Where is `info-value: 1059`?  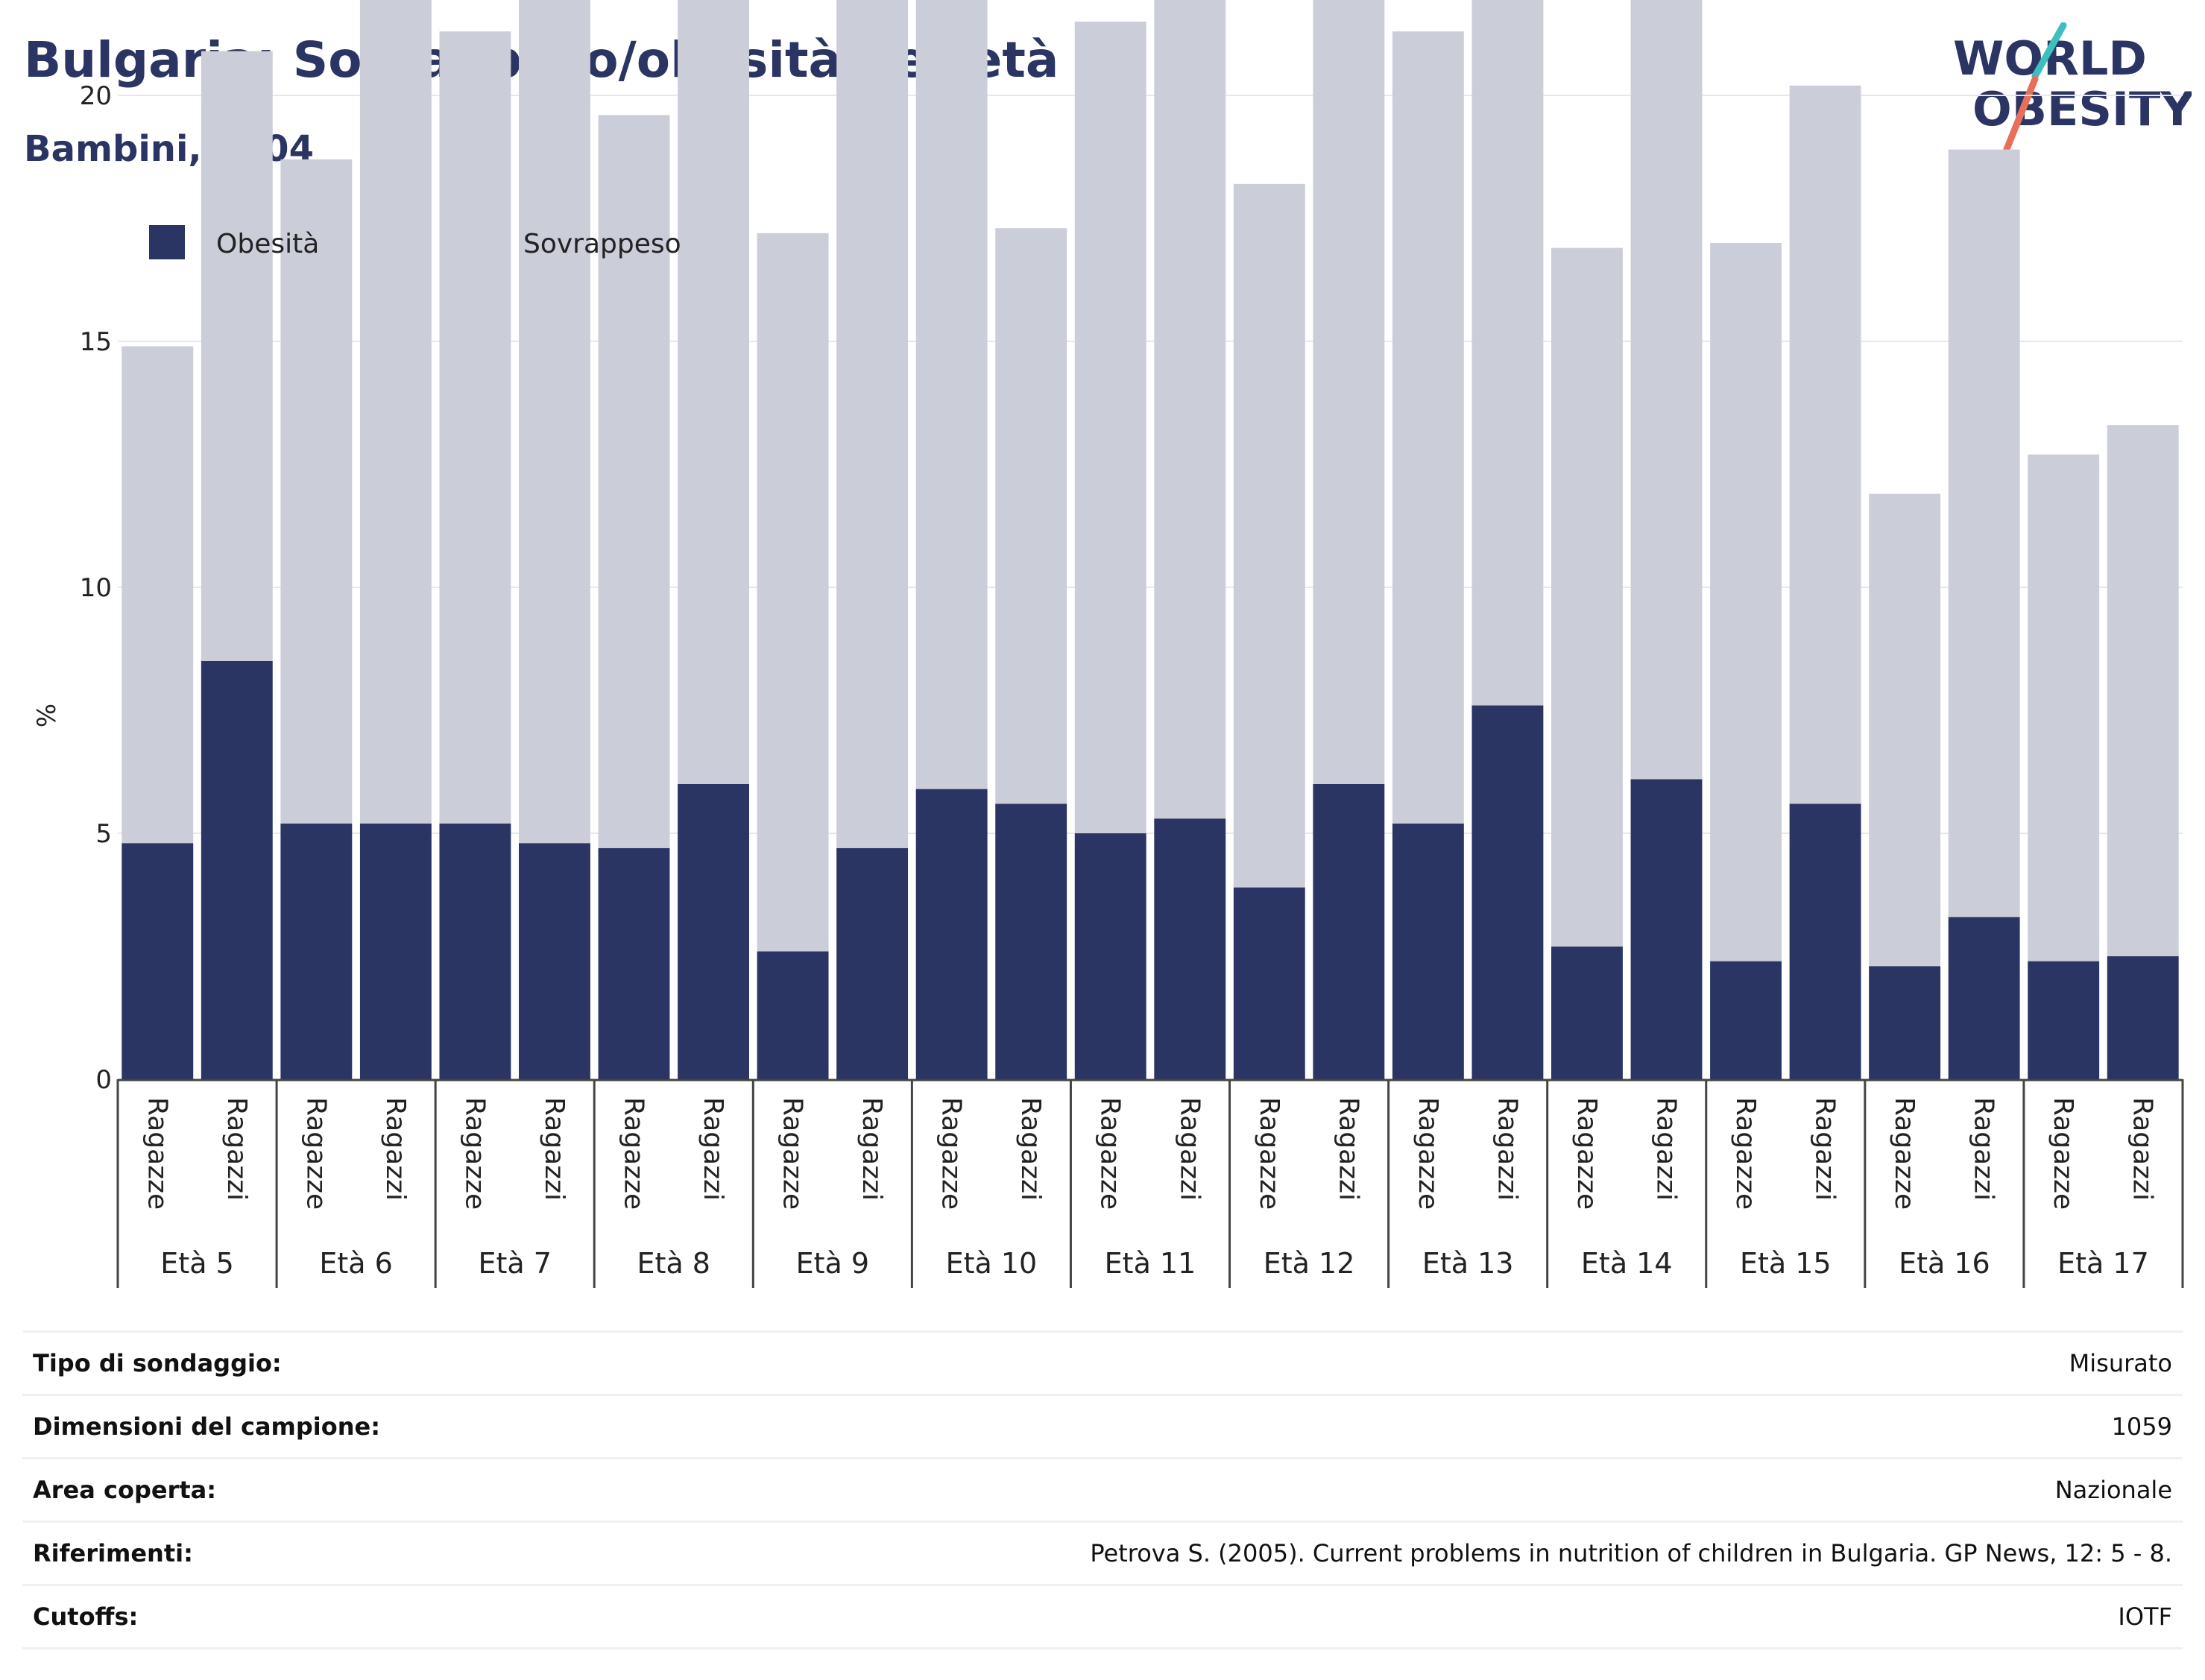 info-value: 1059 is located at coordinates (1373, 1426).